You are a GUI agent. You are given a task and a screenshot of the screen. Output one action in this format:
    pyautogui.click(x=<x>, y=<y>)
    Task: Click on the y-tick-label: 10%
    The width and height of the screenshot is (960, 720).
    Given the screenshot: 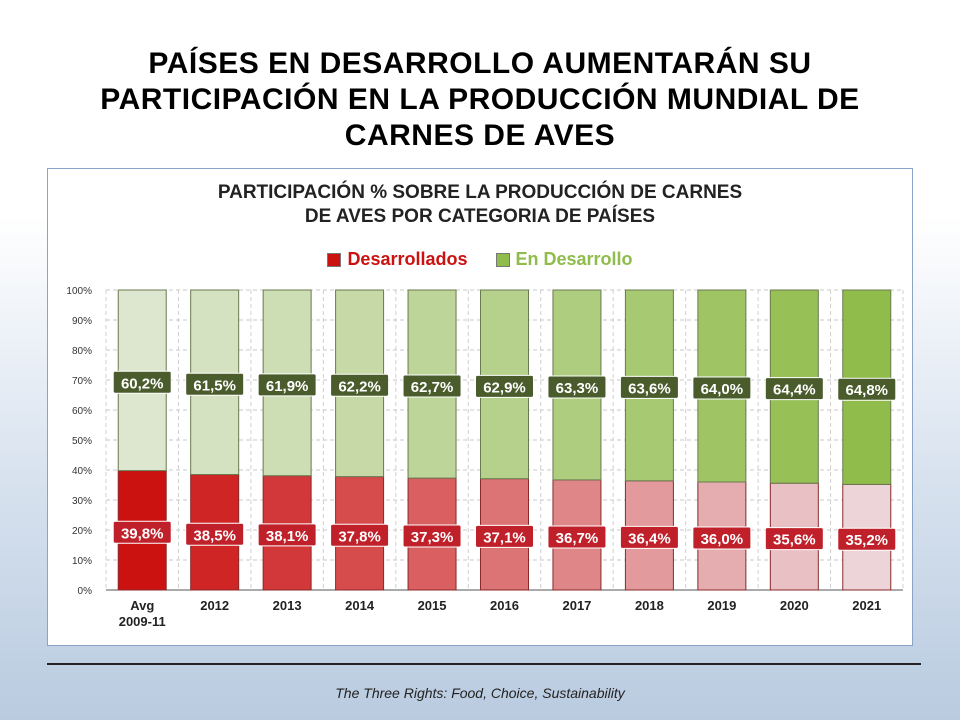 What is the action you would take?
    pyautogui.click(x=82, y=561)
    